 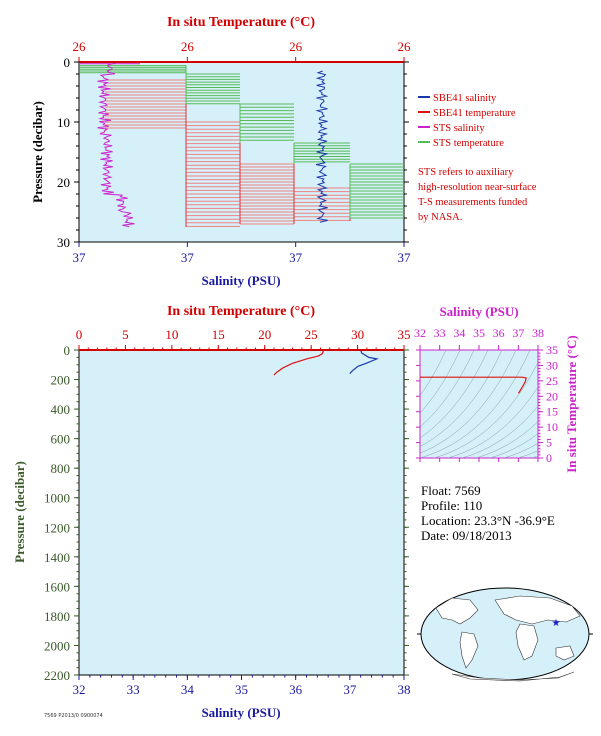 I want to click on sbe41-salinity-trace, so click(x=322, y=146).